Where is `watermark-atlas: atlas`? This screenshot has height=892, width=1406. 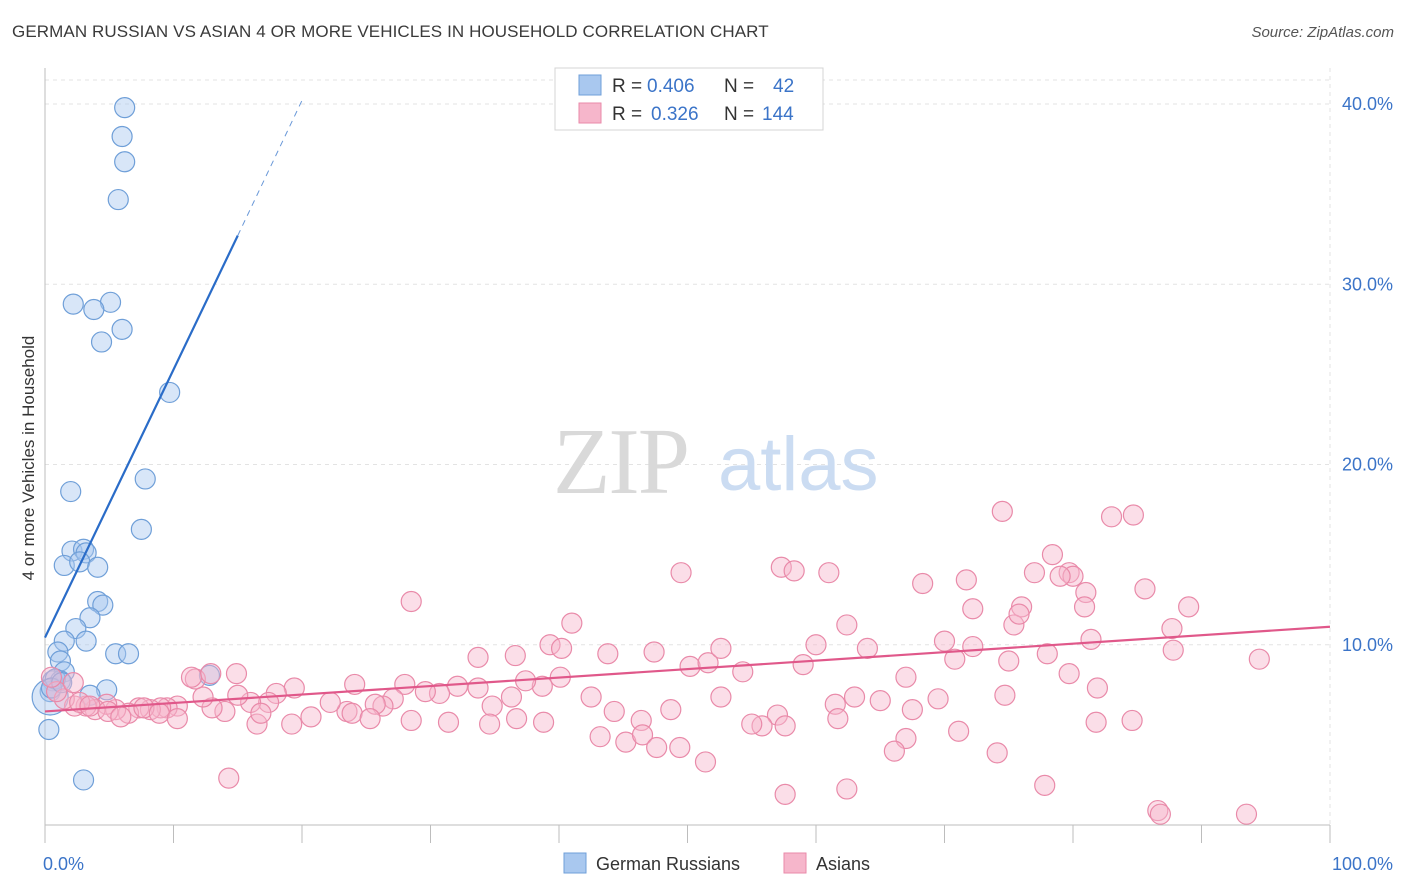 watermark-atlas: atlas is located at coordinates (798, 464).